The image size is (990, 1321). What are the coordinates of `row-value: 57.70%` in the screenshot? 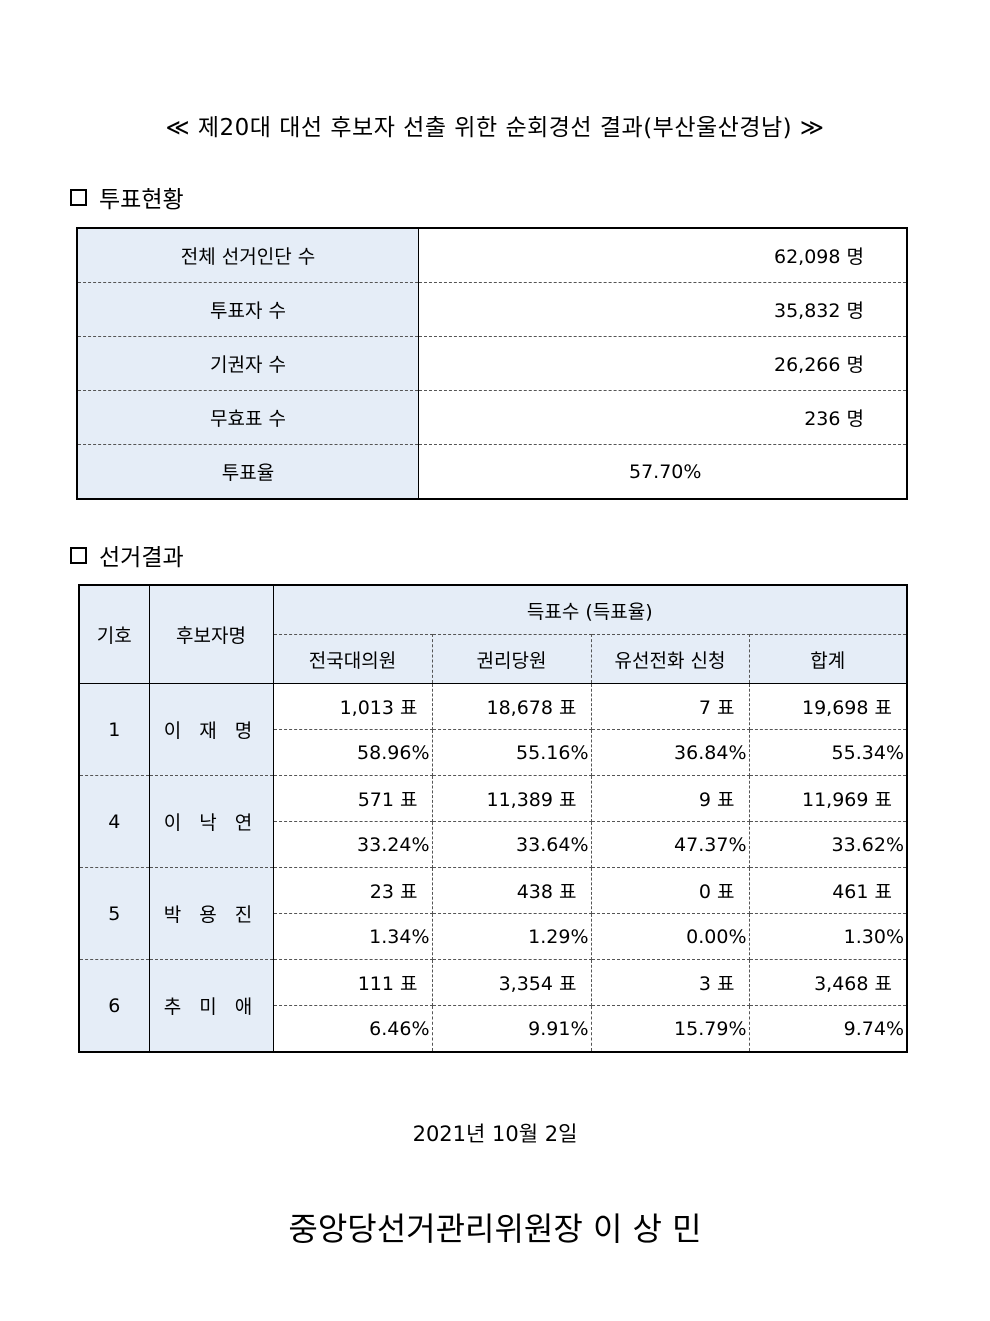 It's located at (665, 471).